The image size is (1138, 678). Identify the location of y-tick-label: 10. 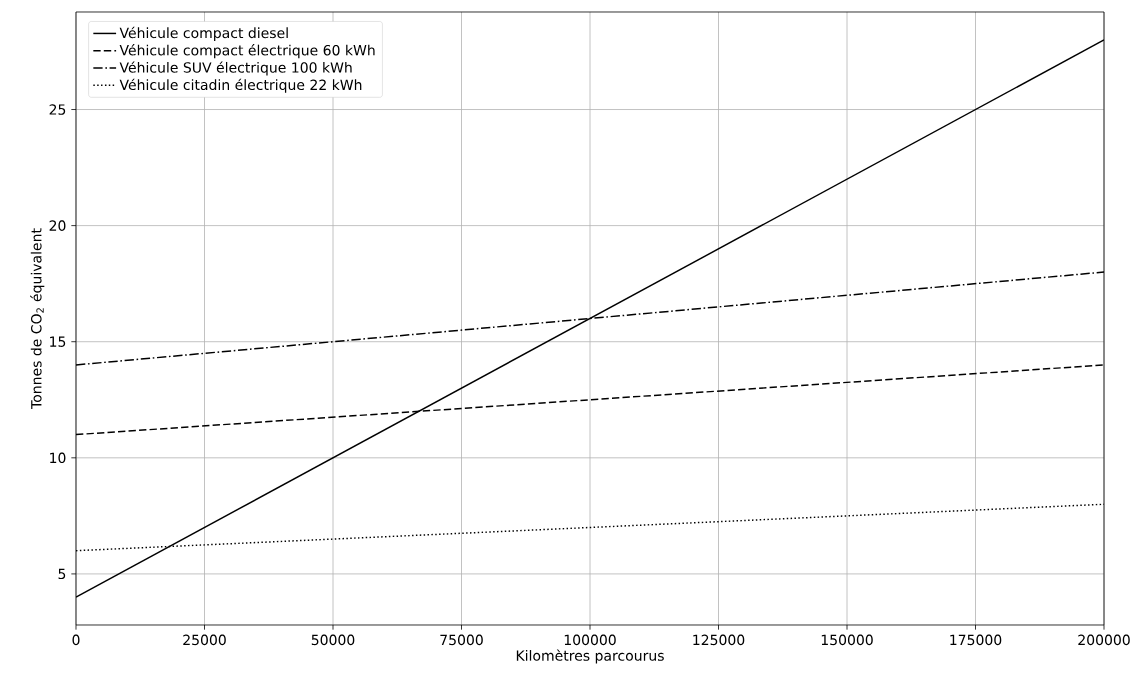
(58, 458).